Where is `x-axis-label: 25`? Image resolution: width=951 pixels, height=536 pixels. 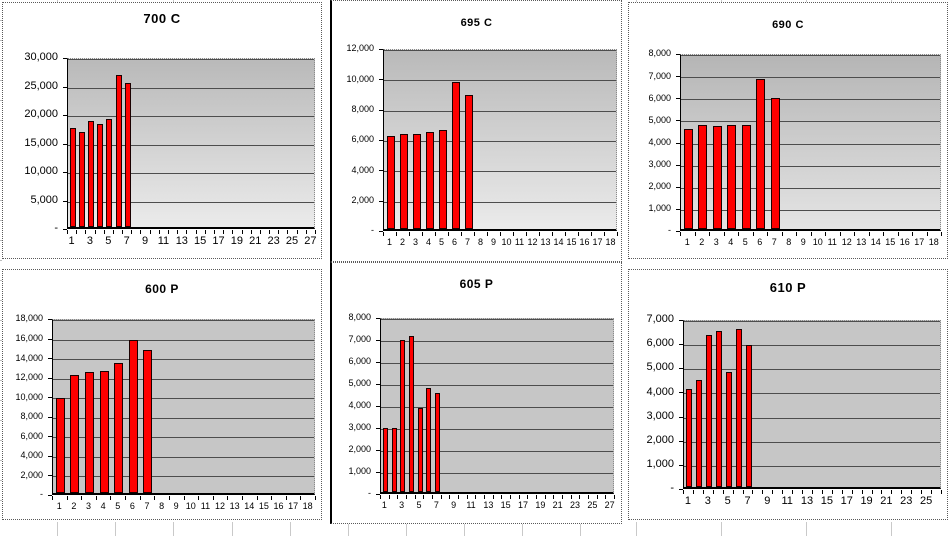
x-axis-label: 25 is located at coordinates (926, 501).